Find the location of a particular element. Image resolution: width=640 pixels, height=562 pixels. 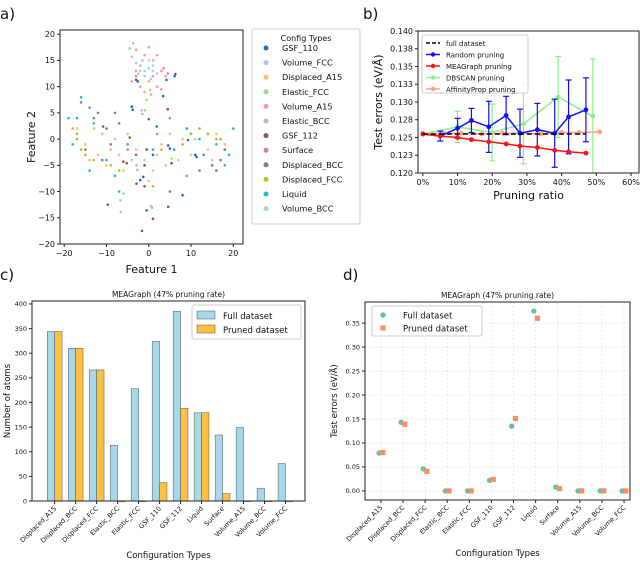

legend-label: Elastic_BCC is located at coordinates (306, 121).